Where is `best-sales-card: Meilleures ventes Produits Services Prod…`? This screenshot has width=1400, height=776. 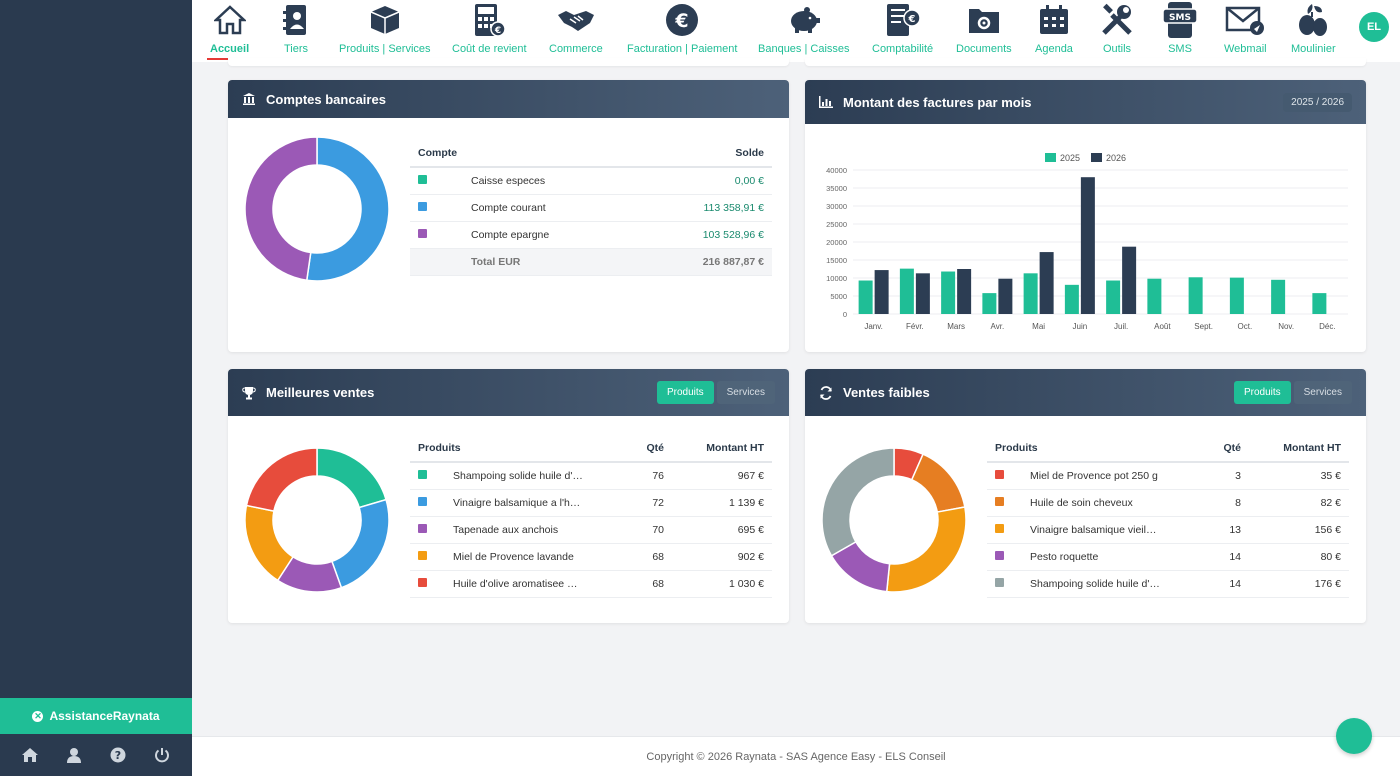 best-sales-card: Meilleures ventes Produits Services Prod… is located at coordinates (508, 496).